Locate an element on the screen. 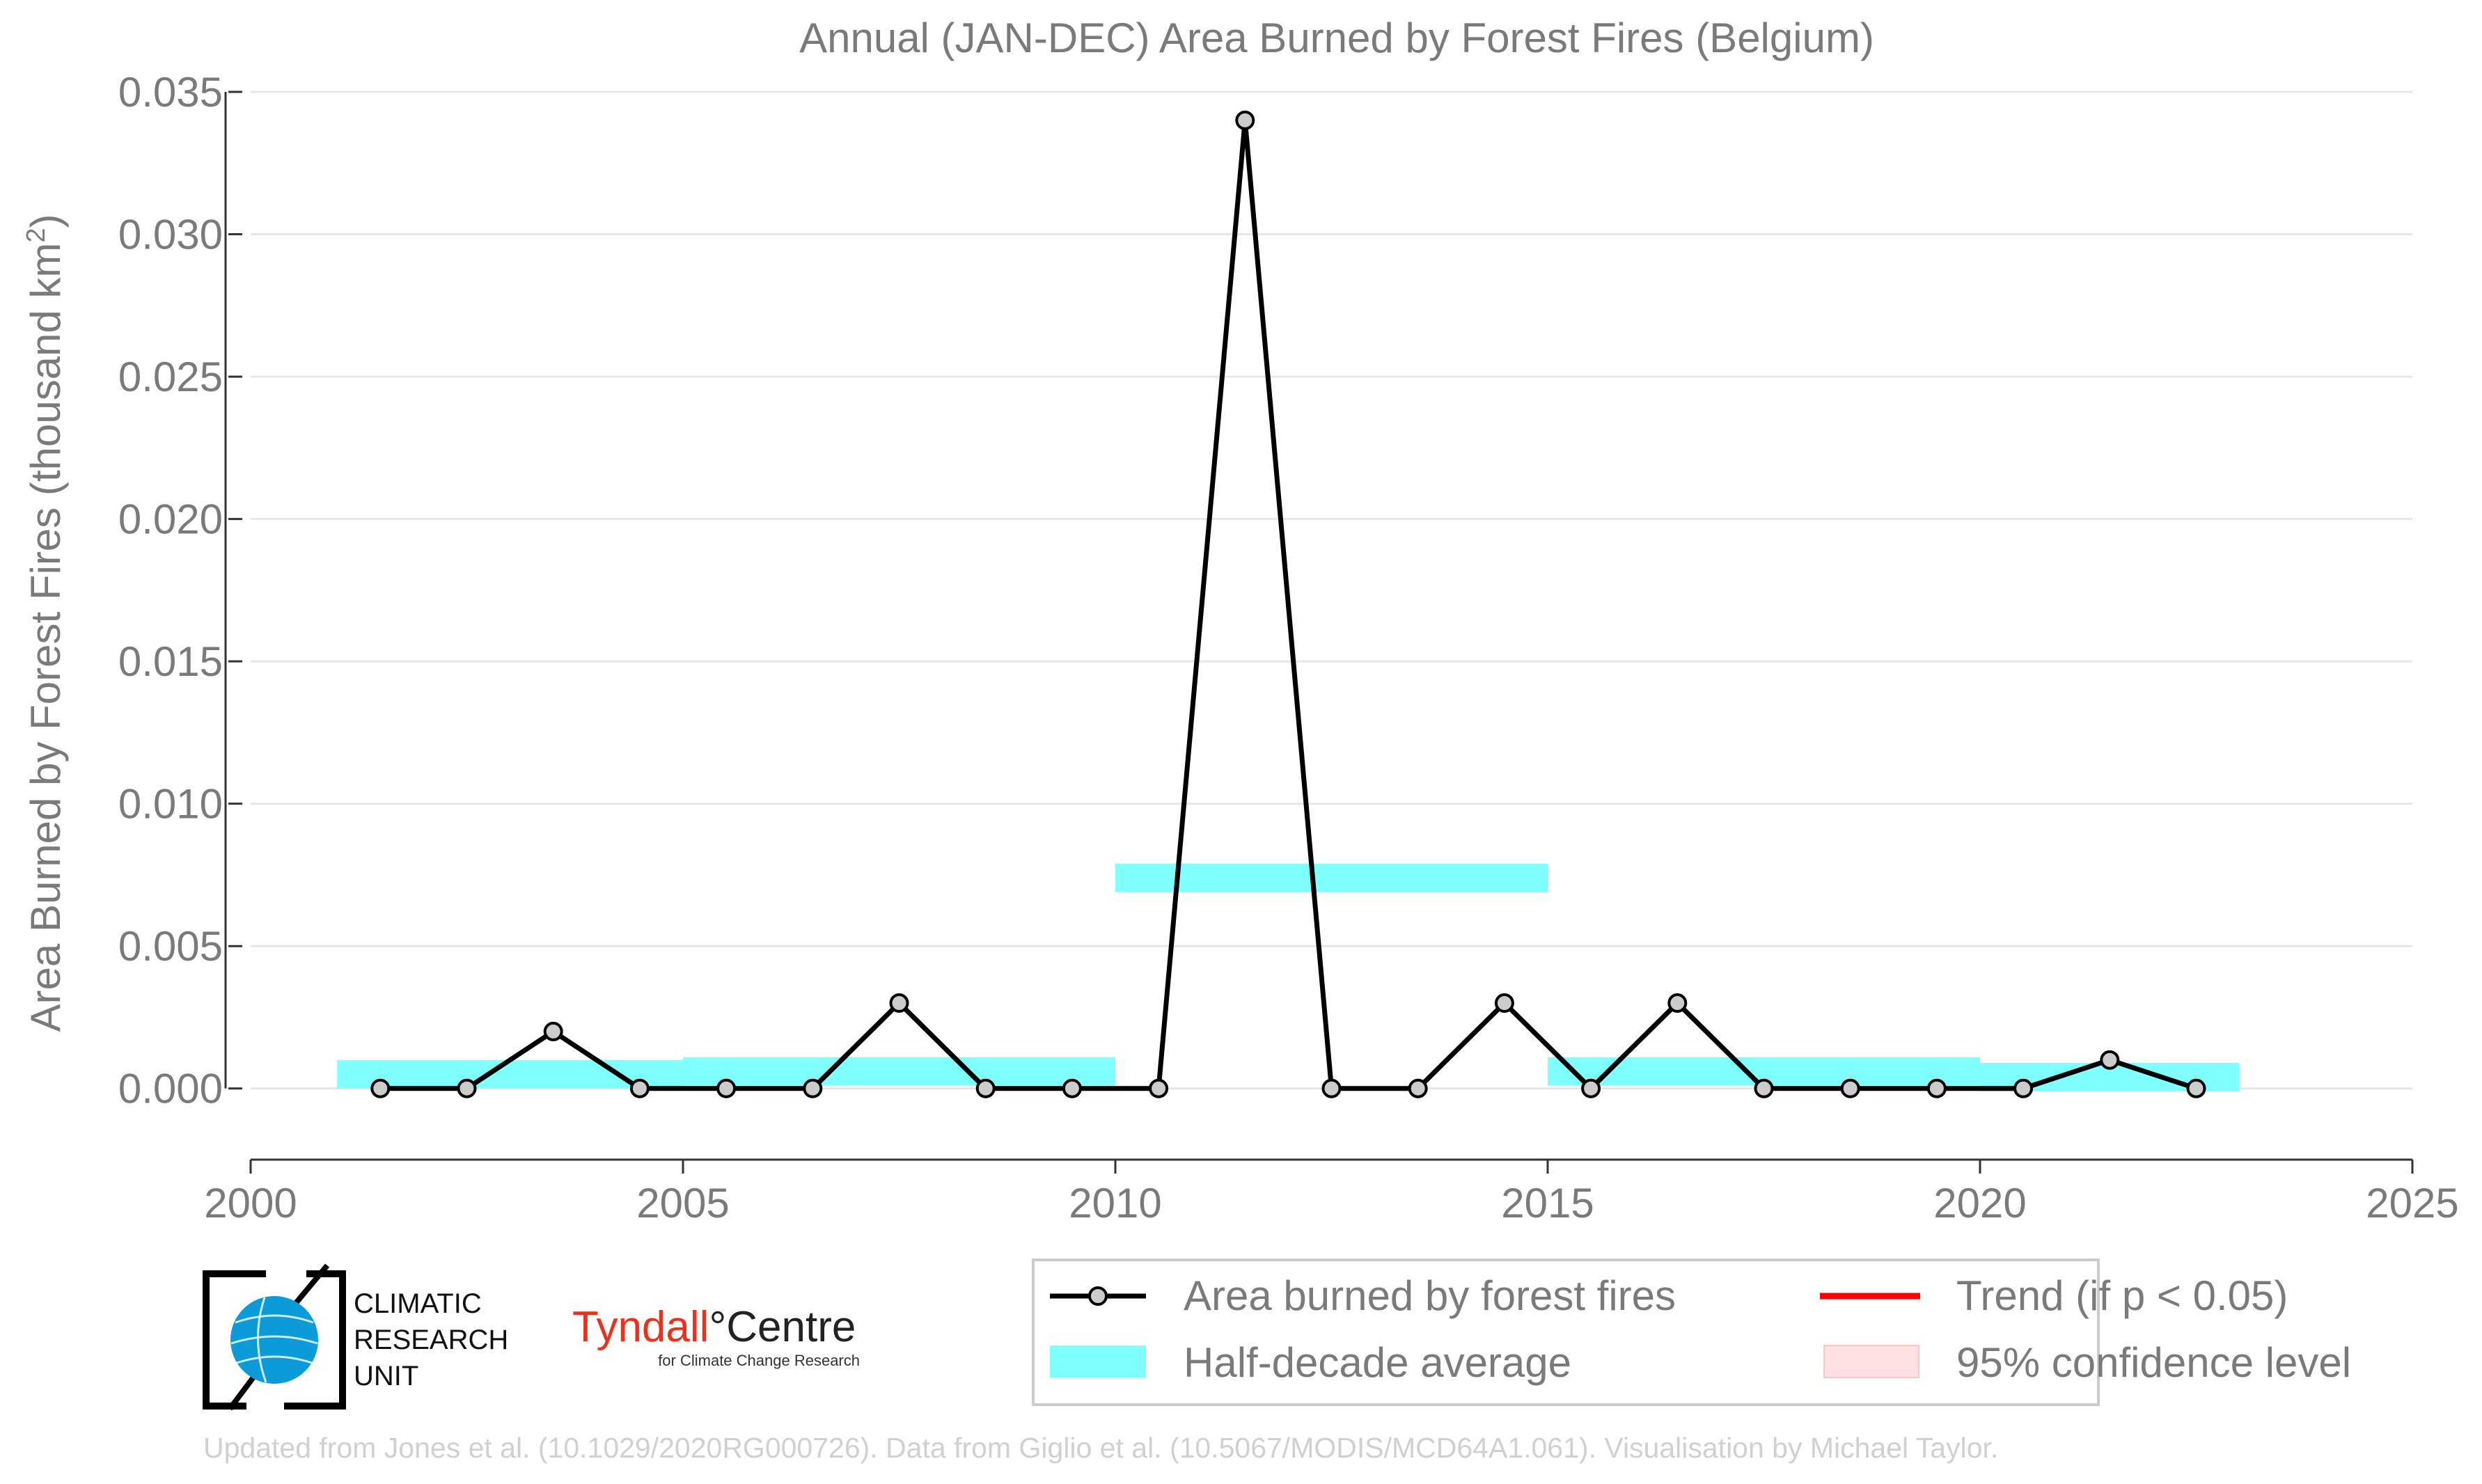 This screenshot has width=2482, height=1484. y-tick-label: 0.005 is located at coordinates (170, 946).